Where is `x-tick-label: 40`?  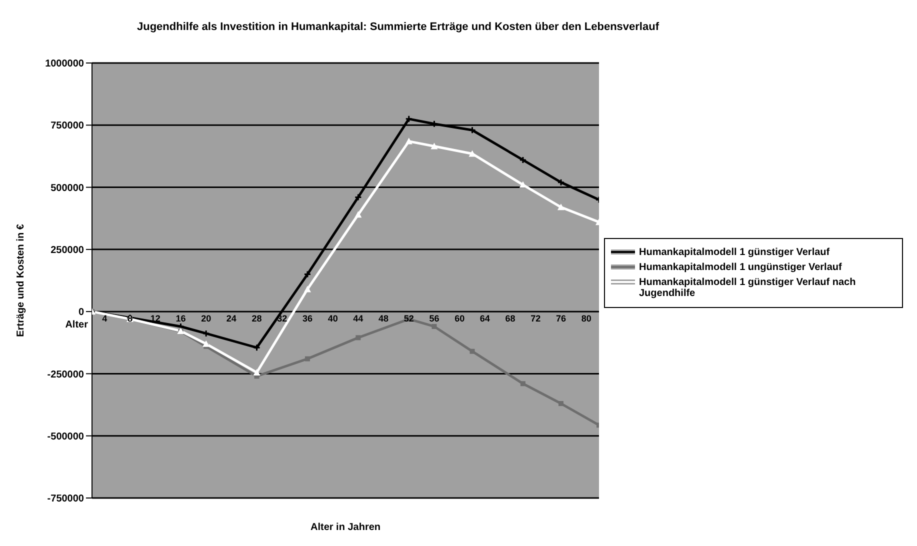
x-tick-label: 40 is located at coordinates (333, 319).